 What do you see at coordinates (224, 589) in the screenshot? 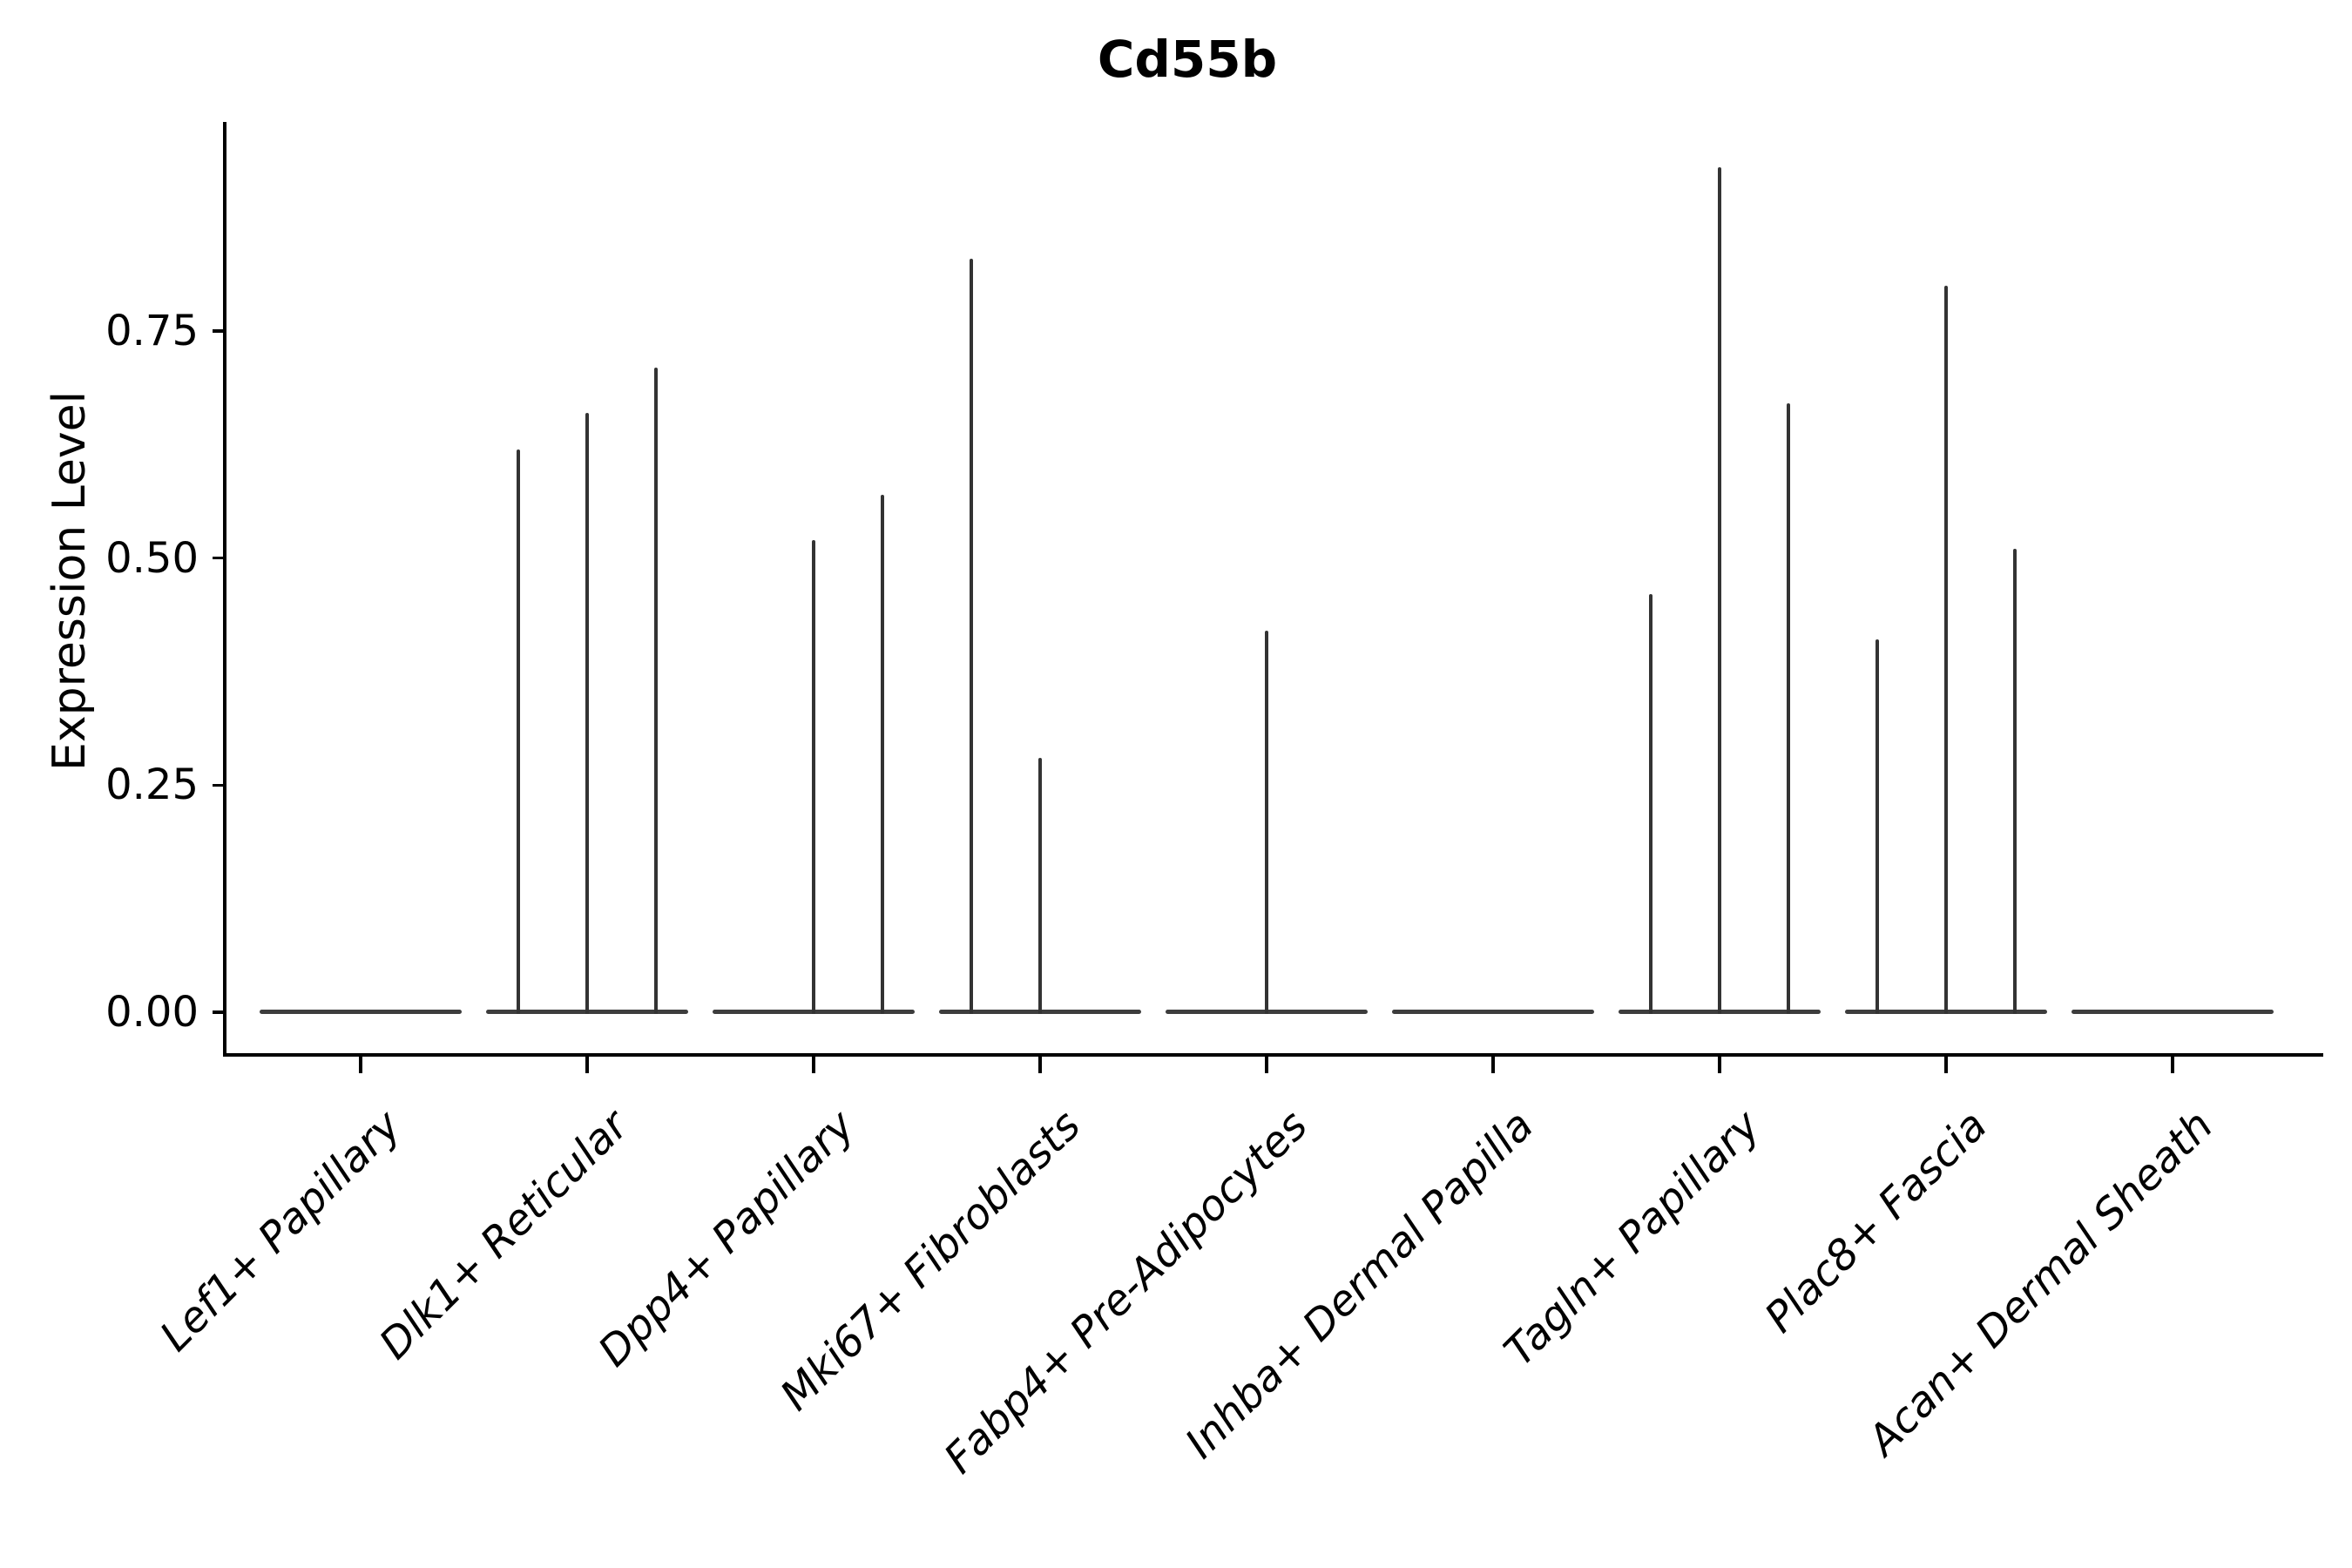
I see `y-axis-spine` at bounding box center [224, 589].